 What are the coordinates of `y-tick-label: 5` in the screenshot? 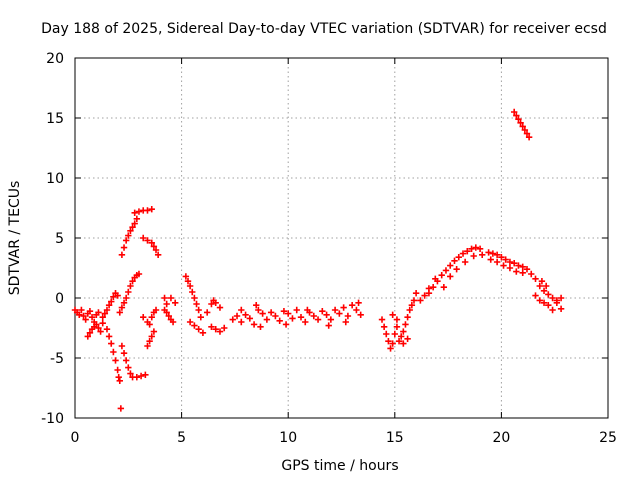 It's located at (59, 239).